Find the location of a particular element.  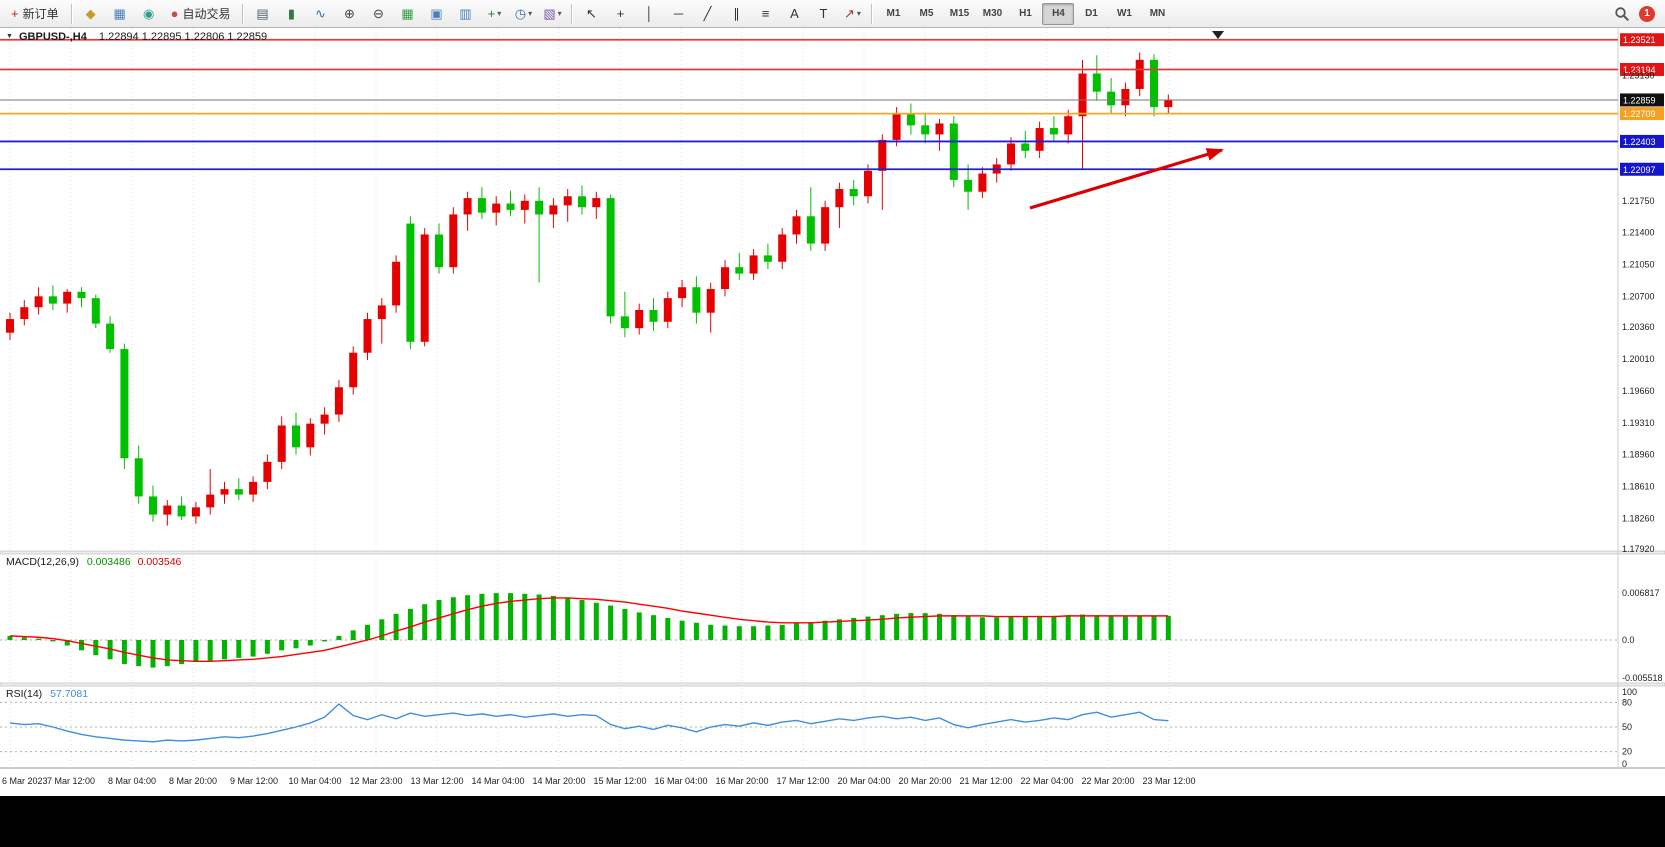

text-label-button: T is located at coordinates (823, 14).